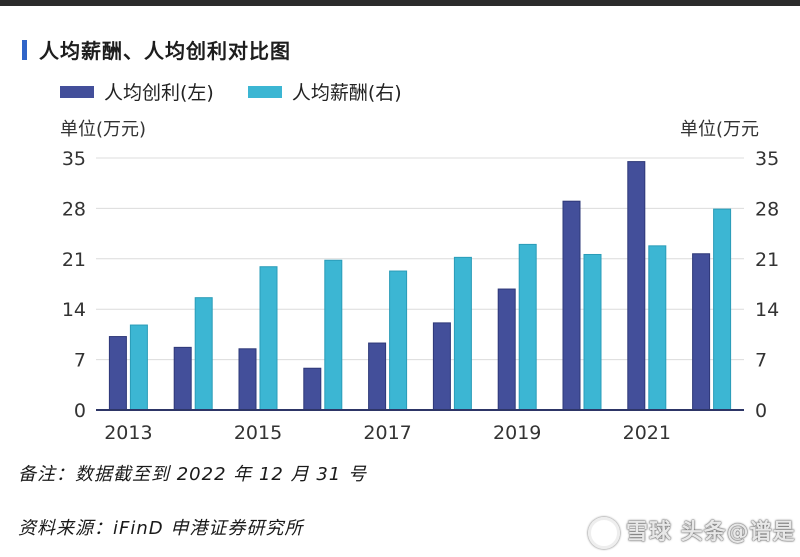  Describe the element at coordinates (80, 411) in the screenshot. I see `y-tick-label-left: 0` at that location.